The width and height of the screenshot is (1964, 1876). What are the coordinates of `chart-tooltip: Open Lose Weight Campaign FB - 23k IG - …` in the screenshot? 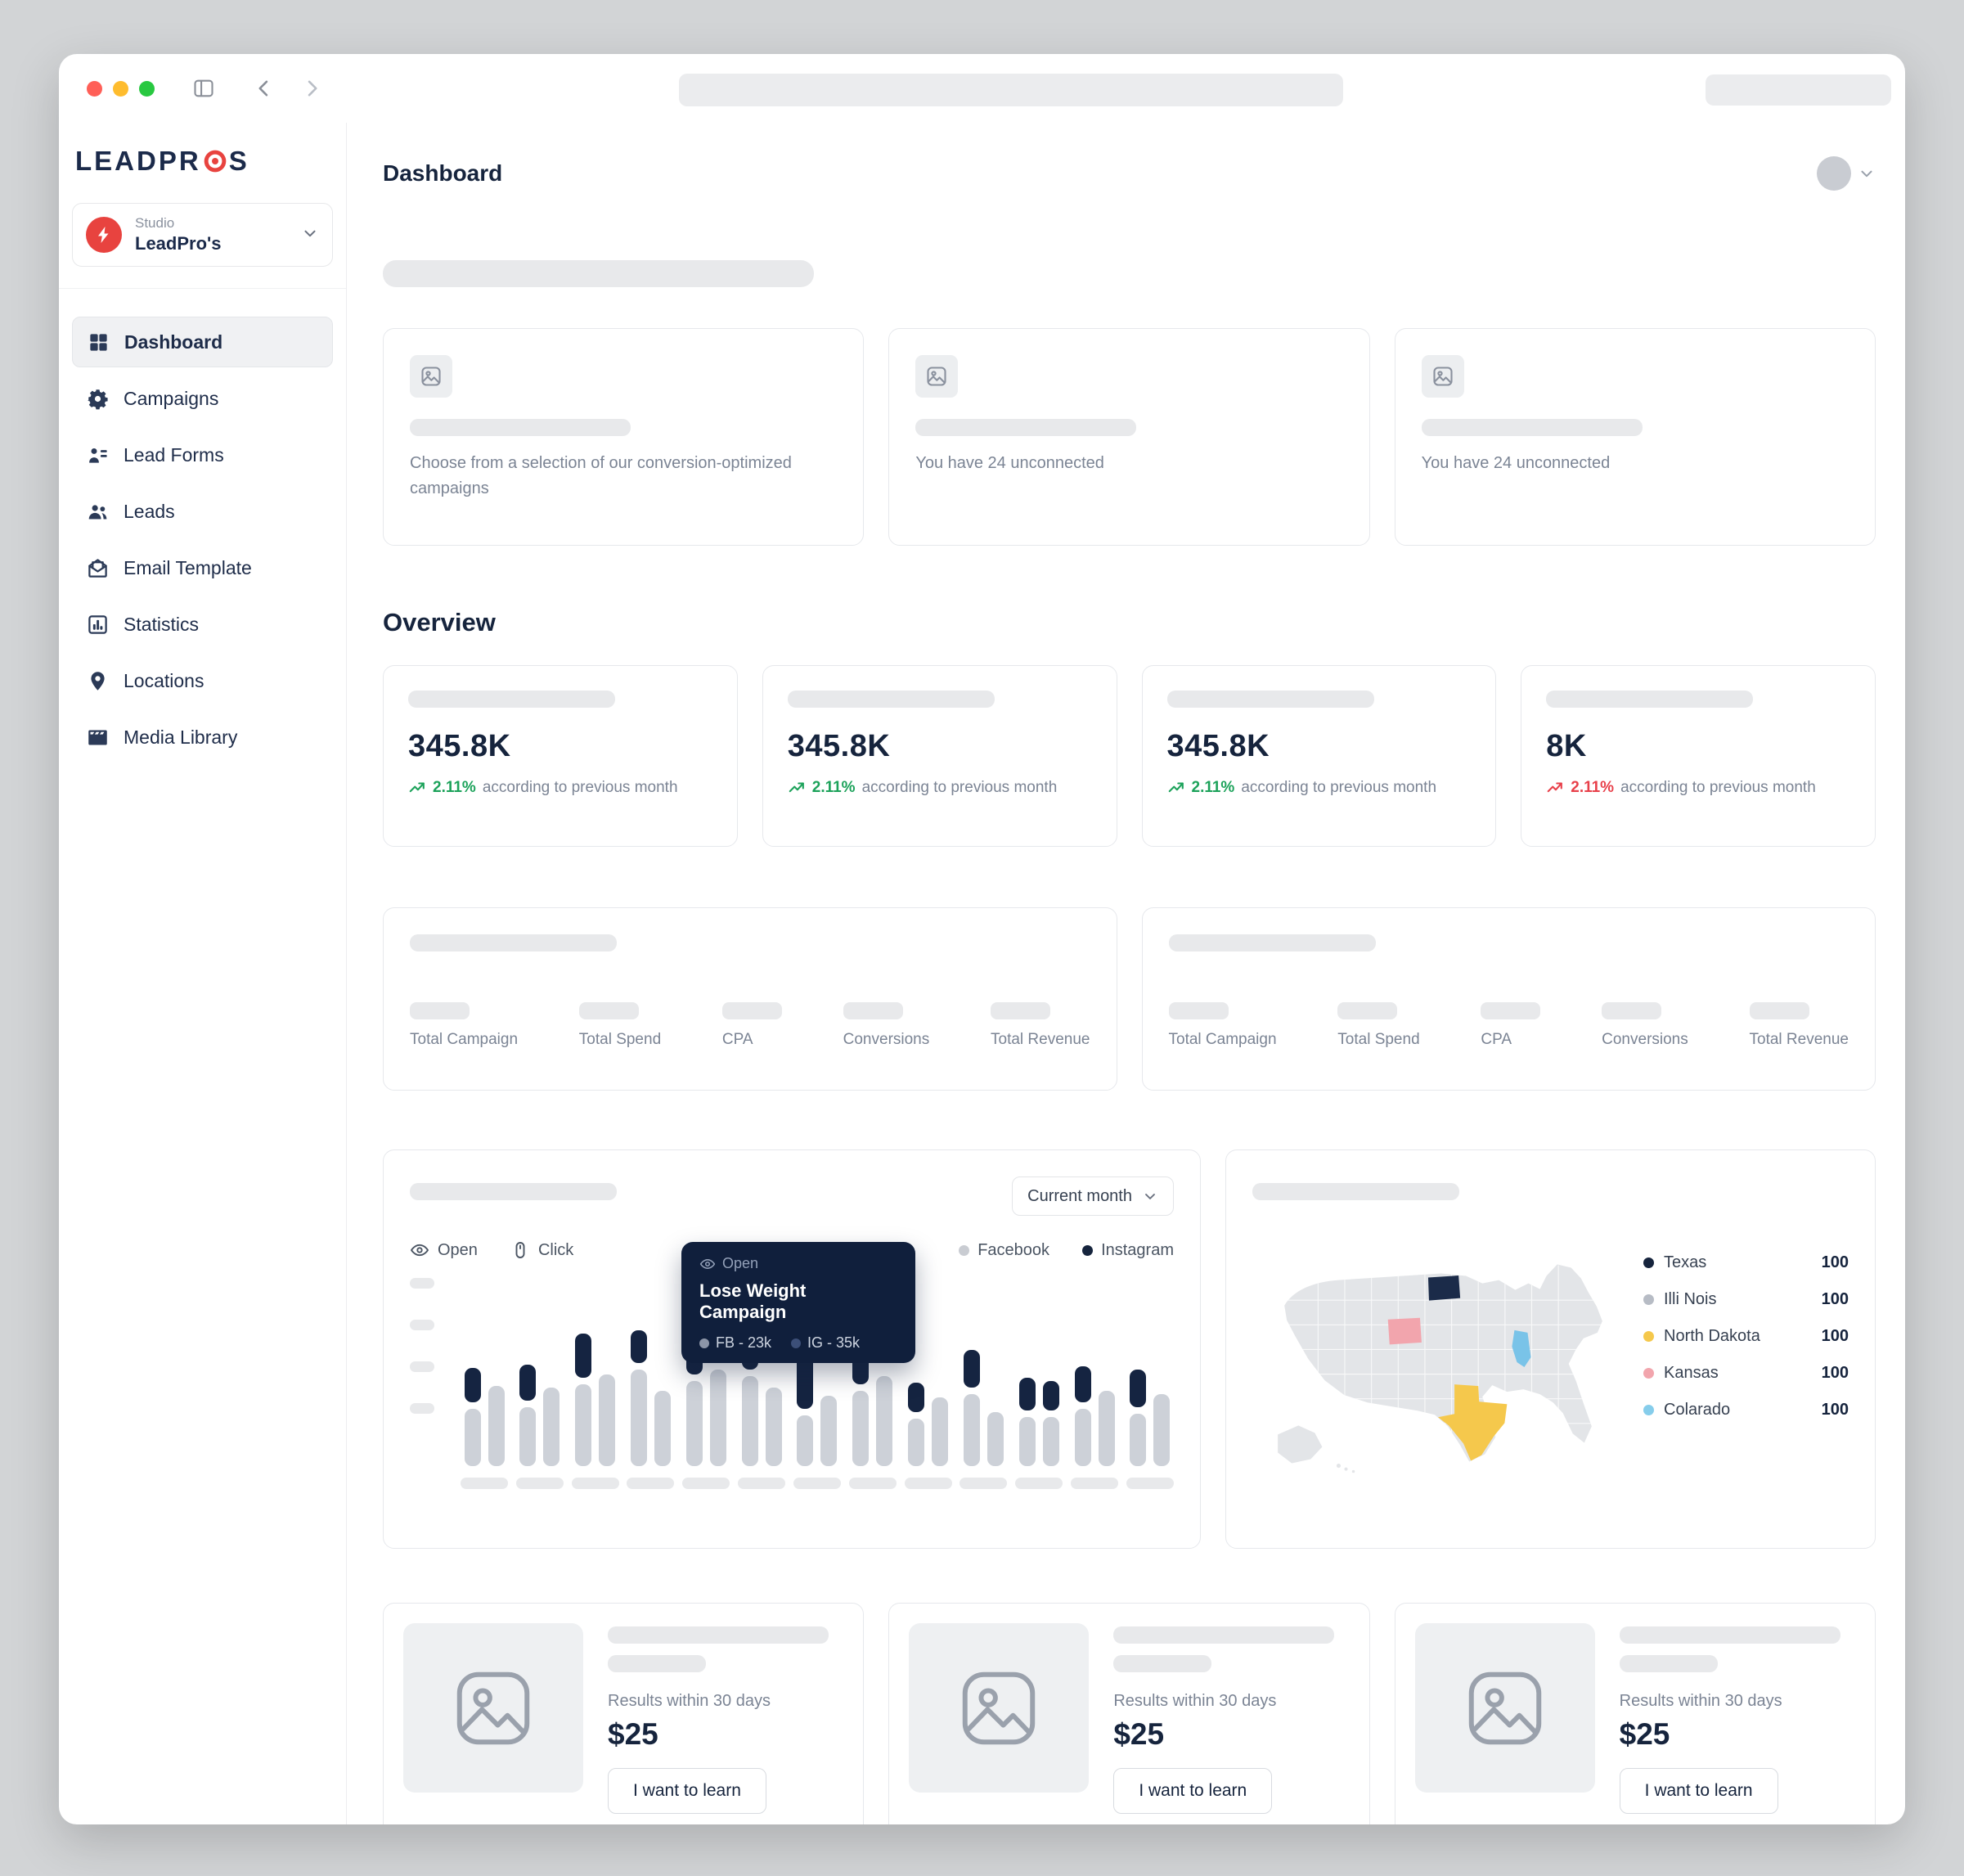 It's located at (798, 1303).